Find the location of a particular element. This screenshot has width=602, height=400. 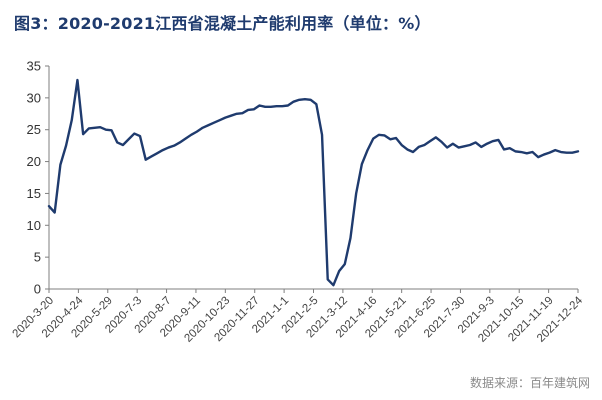

y-tick-label: 10 is located at coordinates (34, 225).